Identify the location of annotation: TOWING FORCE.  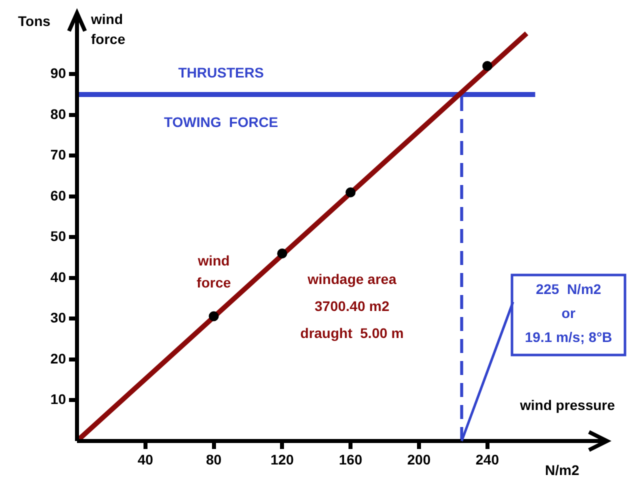
(221, 122).